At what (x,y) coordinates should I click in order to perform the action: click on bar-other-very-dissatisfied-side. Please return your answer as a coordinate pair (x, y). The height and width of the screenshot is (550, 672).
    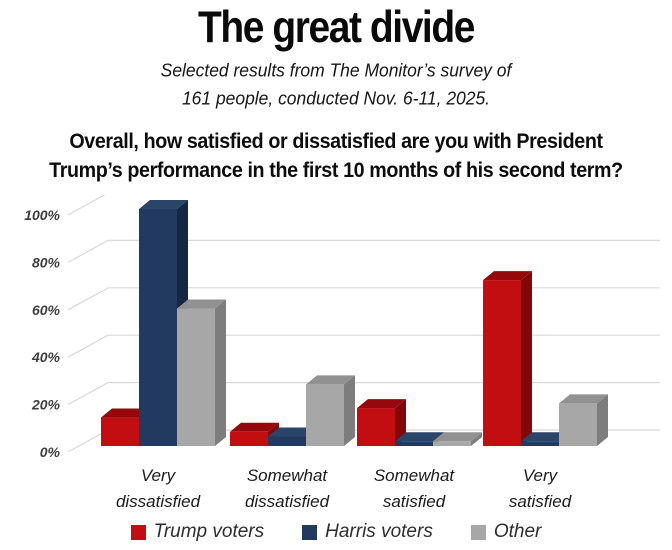
    Looking at the image, I should click on (220, 372).